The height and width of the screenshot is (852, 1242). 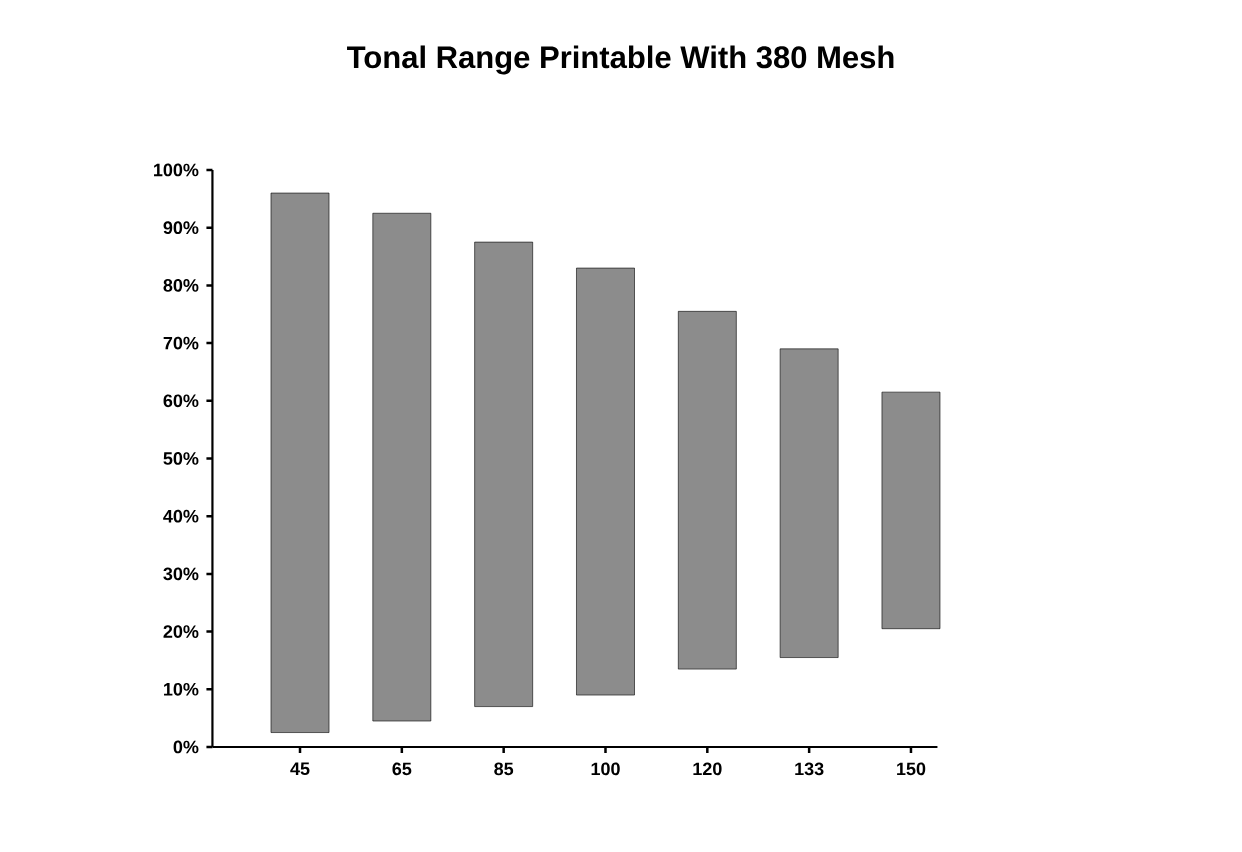 What do you see at coordinates (504, 769) in the screenshot?
I see `x-tick-label: 85` at bounding box center [504, 769].